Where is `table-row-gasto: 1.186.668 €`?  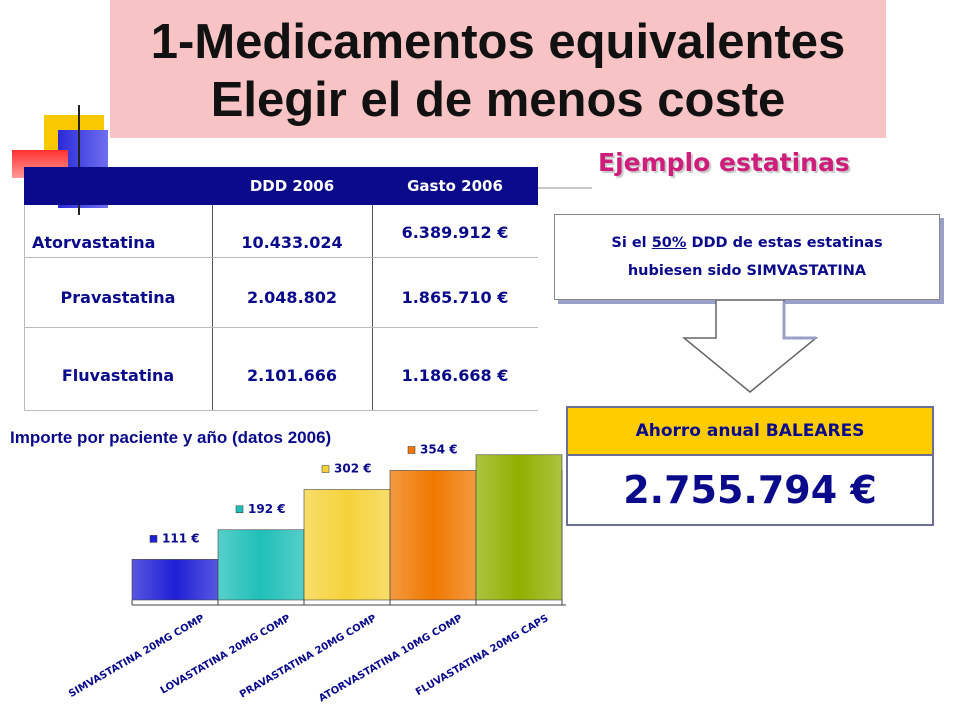
table-row-gasto: 1.186.668 € is located at coordinates (455, 375).